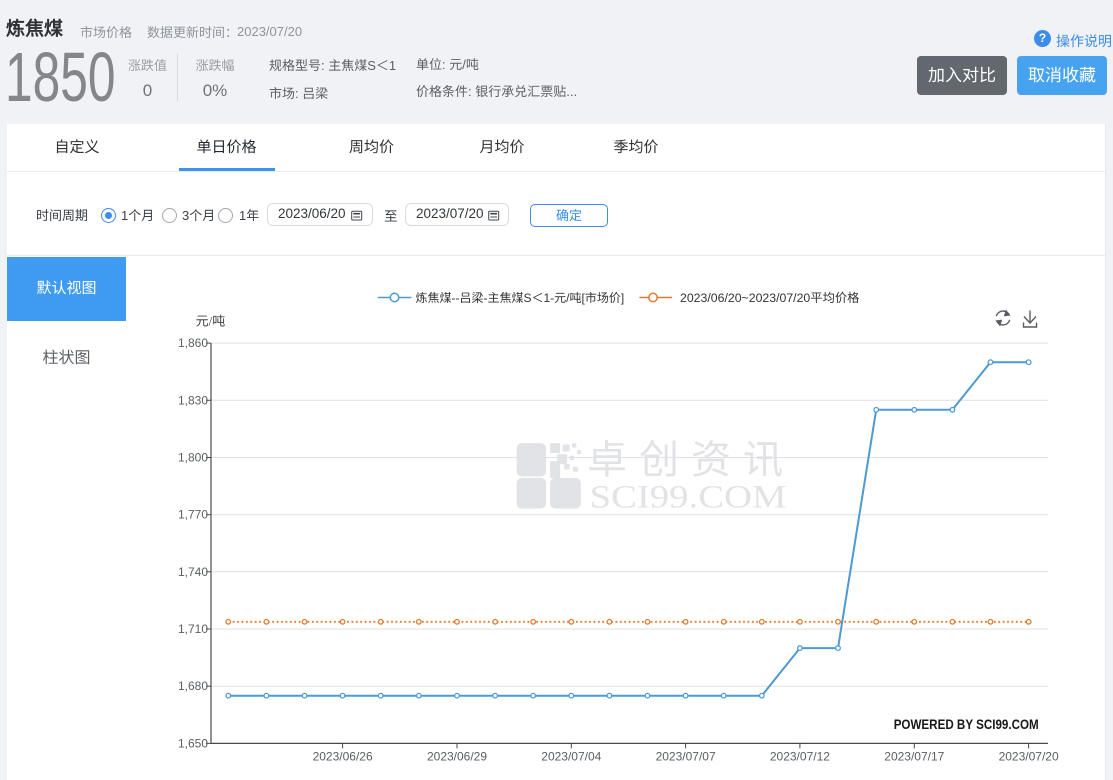 This screenshot has width=1113, height=780. What do you see at coordinates (193, 515) in the screenshot?
I see `svg-text: 1,770` at bounding box center [193, 515].